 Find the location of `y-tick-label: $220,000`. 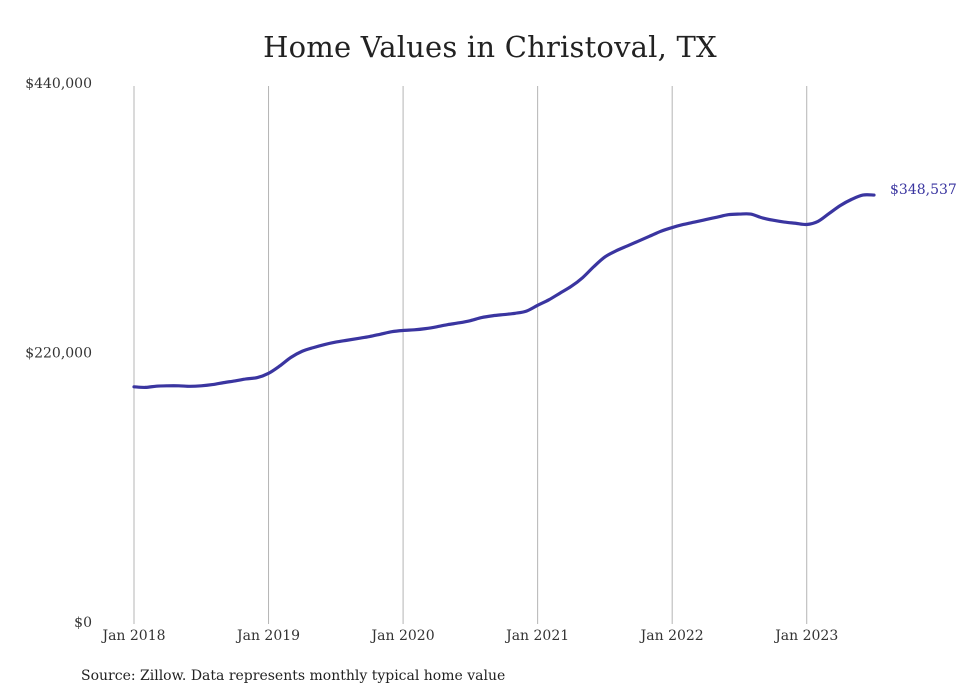

y-tick-label: $220,000 is located at coordinates (58, 354).